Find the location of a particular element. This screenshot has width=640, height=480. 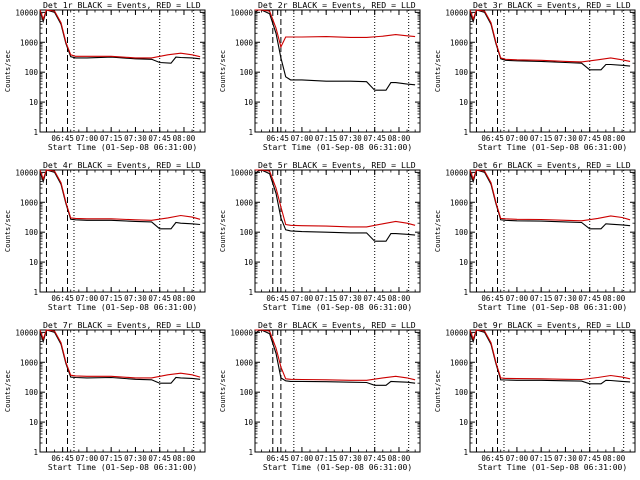

panel-title: Det 7r BLACK = Events, RED = LLD is located at coordinates (122, 325).